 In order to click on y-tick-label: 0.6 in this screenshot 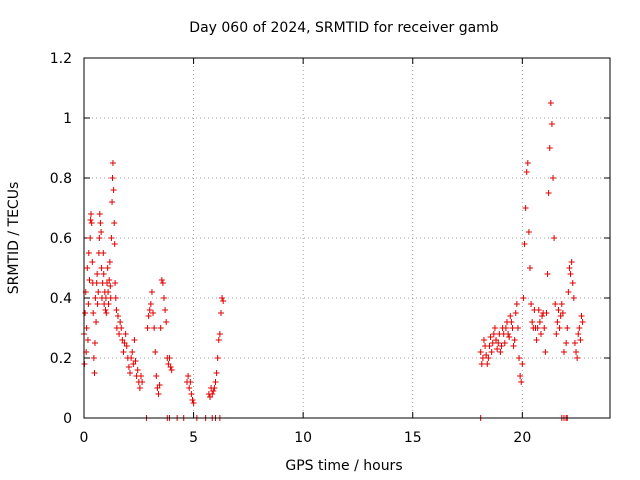, I will do `click(61, 239)`.